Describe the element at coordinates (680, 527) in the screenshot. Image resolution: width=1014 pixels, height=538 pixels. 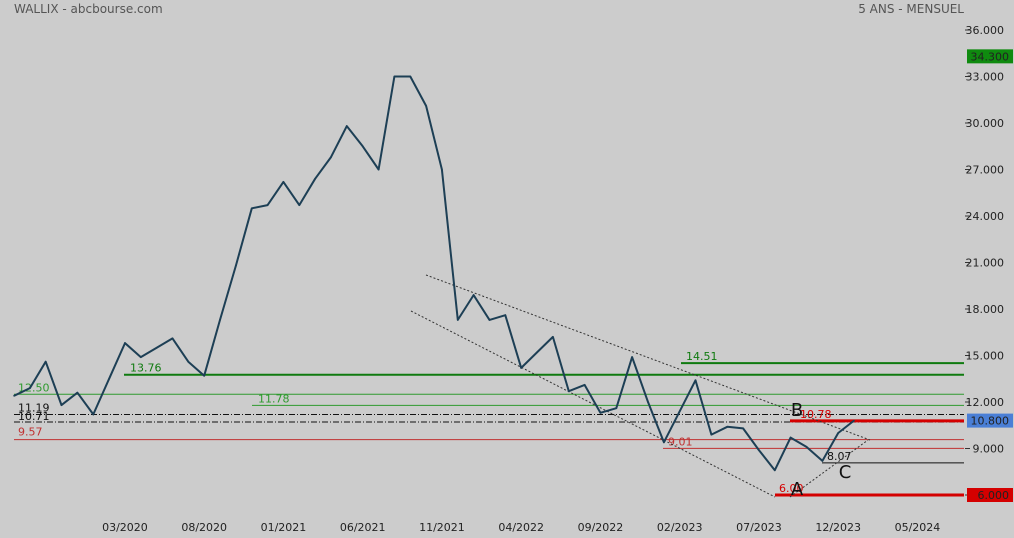
I see `x-tick-label-02/2023: 02/2023` at that location.